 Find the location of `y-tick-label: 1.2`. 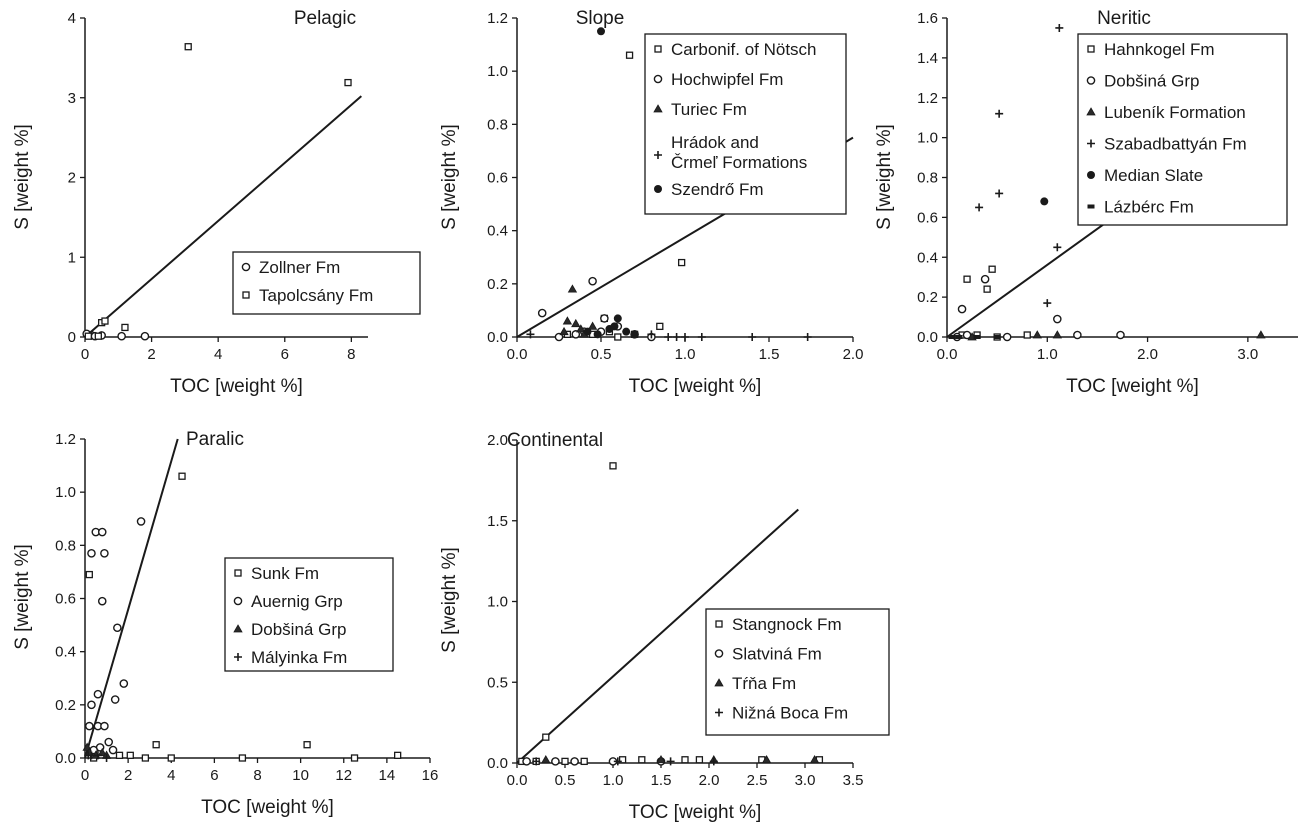

y-tick-label: 1.2 is located at coordinates (65, 439).